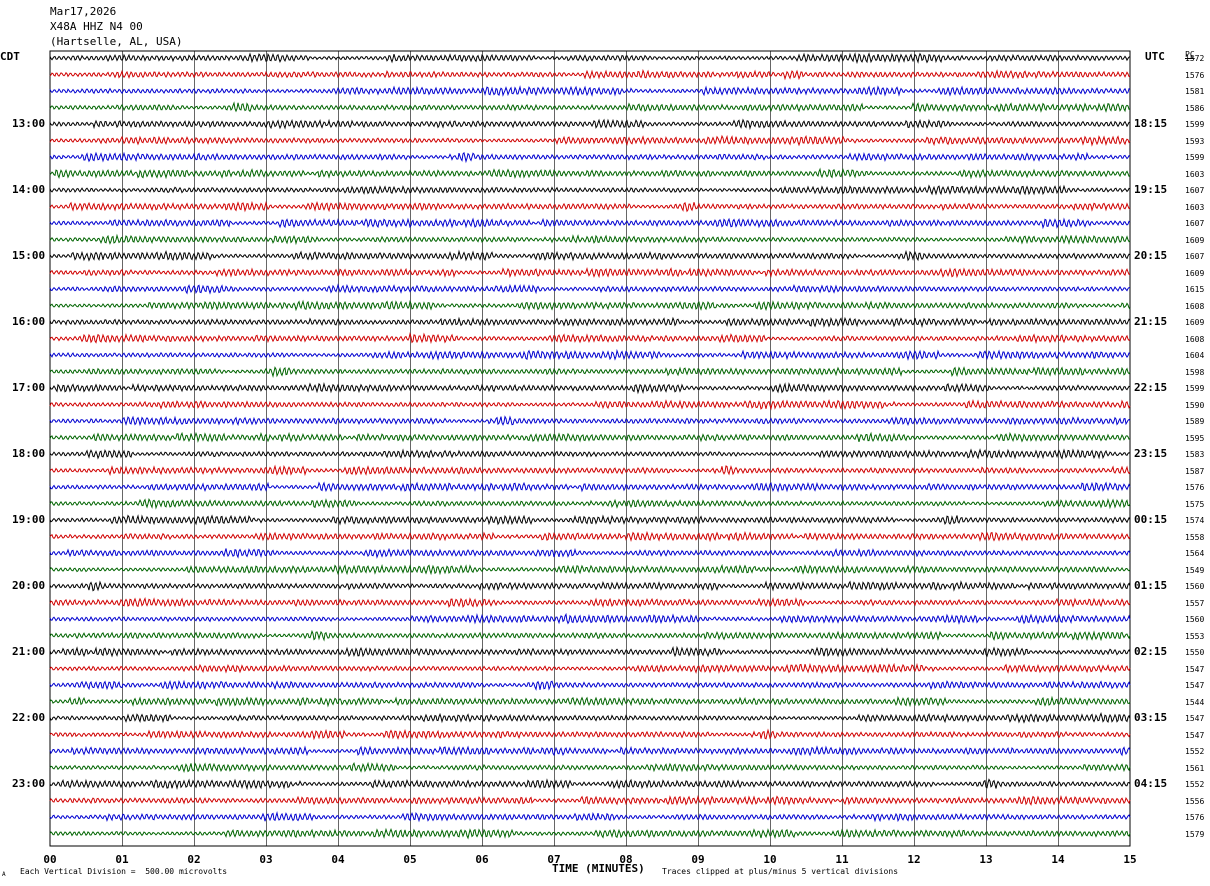 This screenshot has width=1210, height=886. Describe the element at coordinates (29, 123) in the screenshot. I see `left-hour-label: 13:00` at that location.